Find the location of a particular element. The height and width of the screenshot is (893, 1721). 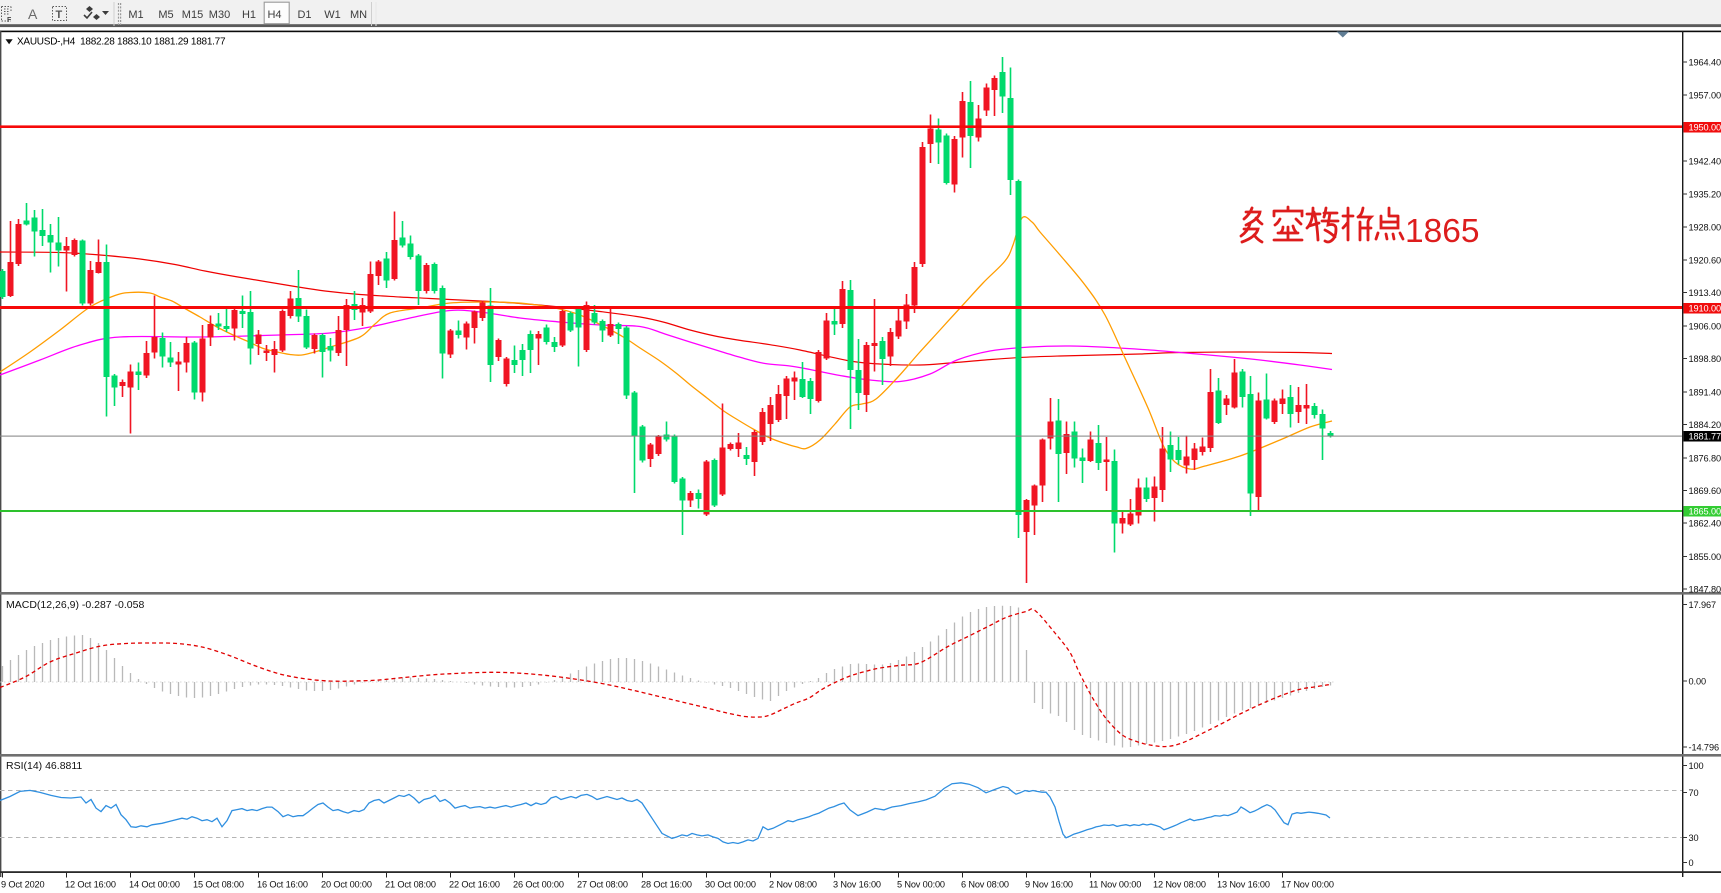

svg-text: 1847.80 is located at coordinates (1705, 589).